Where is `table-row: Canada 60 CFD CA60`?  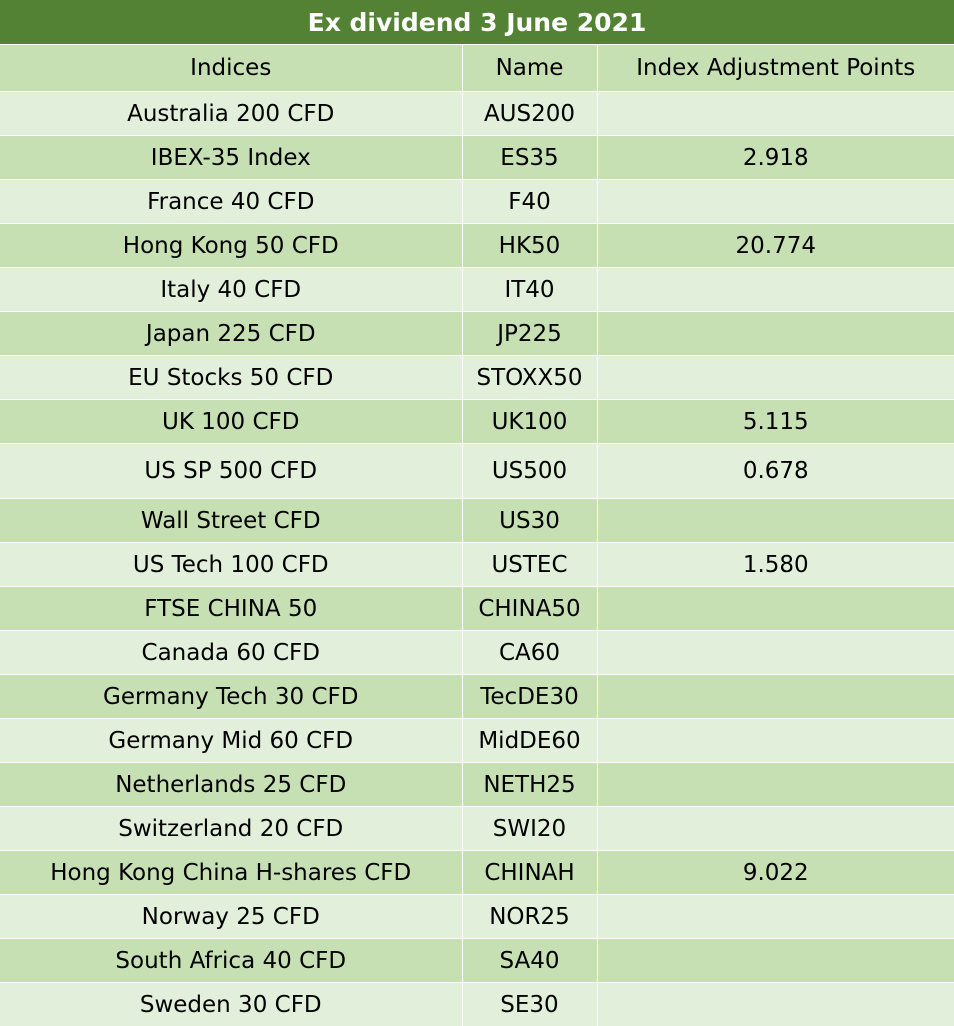
table-row: Canada 60 CFD CA60 is located at coordinates (477, 652).